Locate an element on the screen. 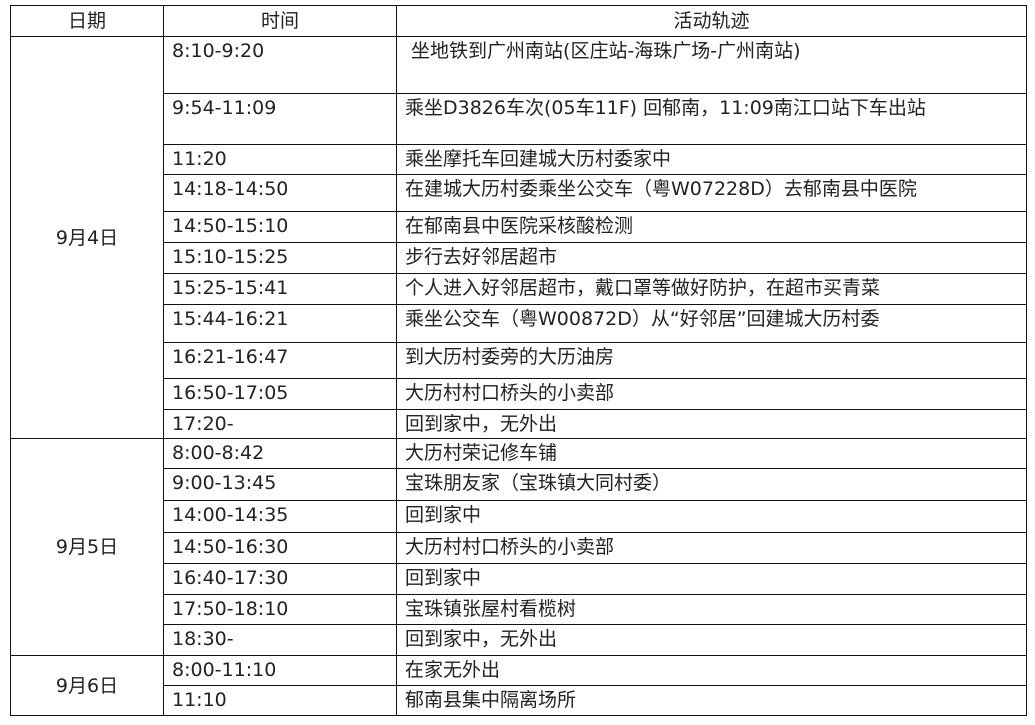  time-cell: 14:50-15:10 is located at coordinates (280, 227).